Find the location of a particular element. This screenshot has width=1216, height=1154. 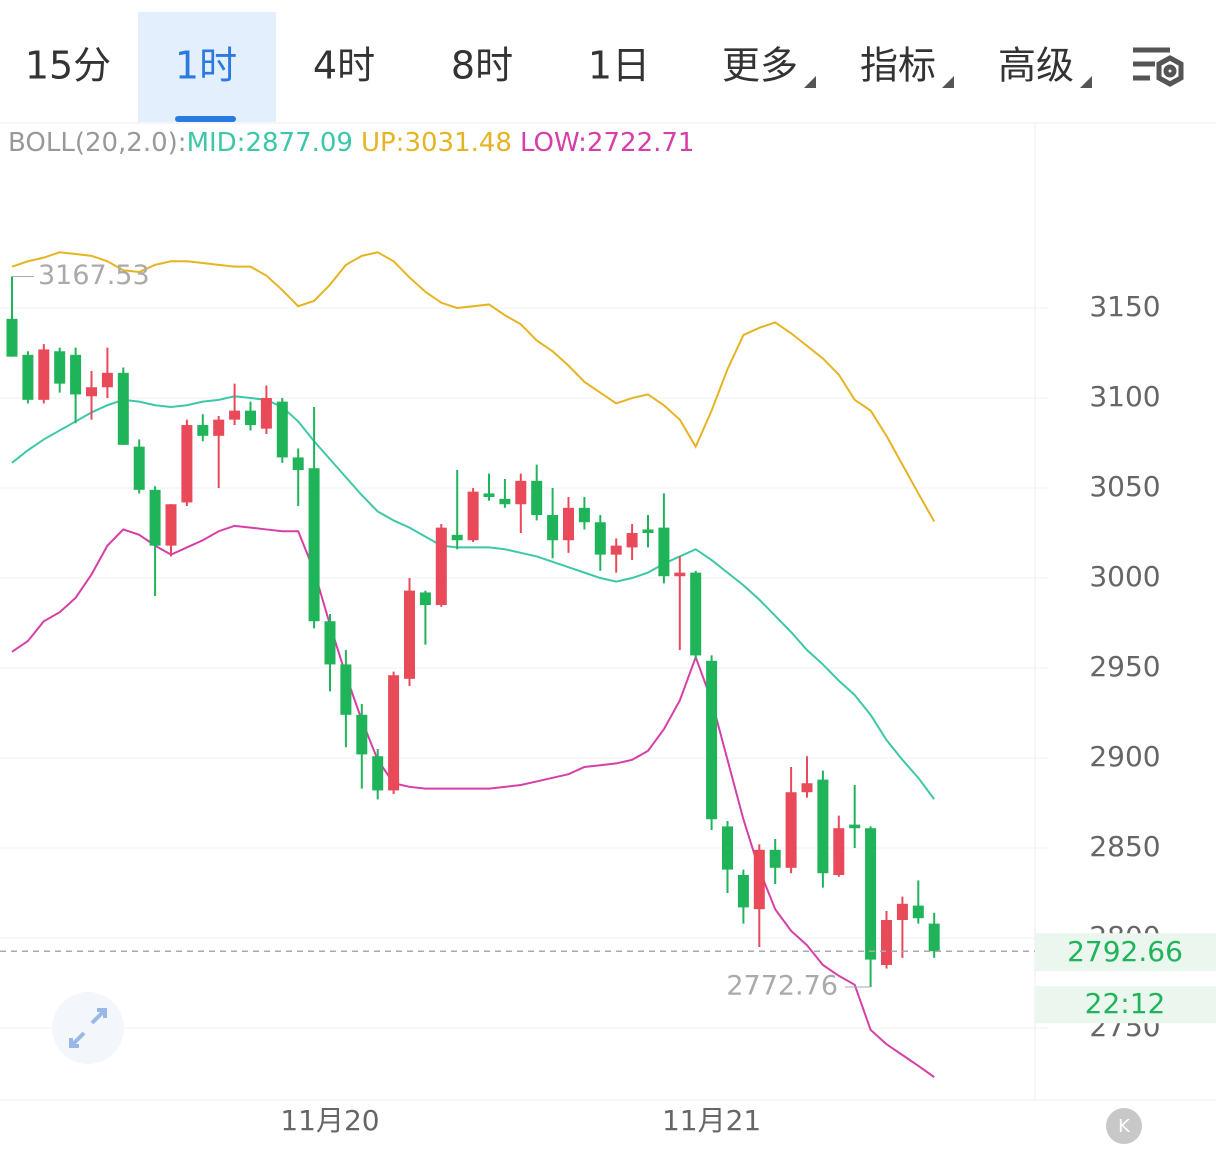

expand-icon is located at coordinates (88, 1028).